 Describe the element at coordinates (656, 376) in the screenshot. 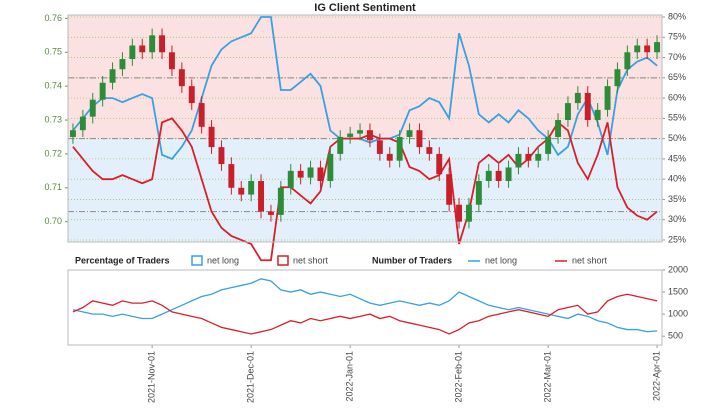

I see `x-tick-label: 2022-Apr-01` at that location.